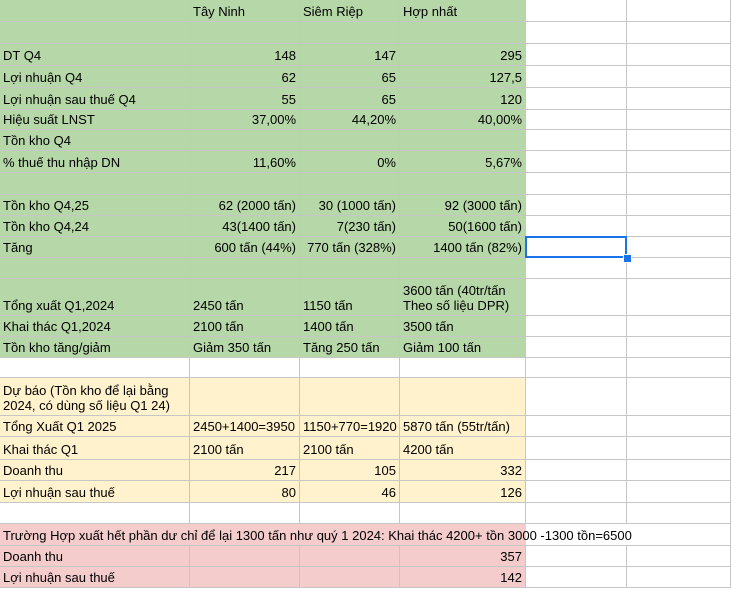 Image resolution: width=731 pixels, height=591 pixels. I want to click on cell: 46, so click(350, 492).